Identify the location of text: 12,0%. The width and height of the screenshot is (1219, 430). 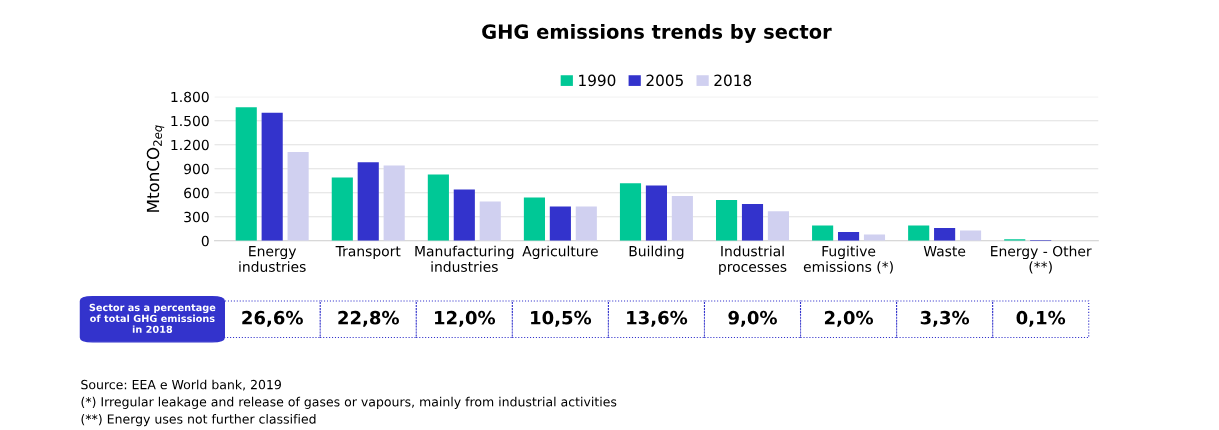
(465, 318).